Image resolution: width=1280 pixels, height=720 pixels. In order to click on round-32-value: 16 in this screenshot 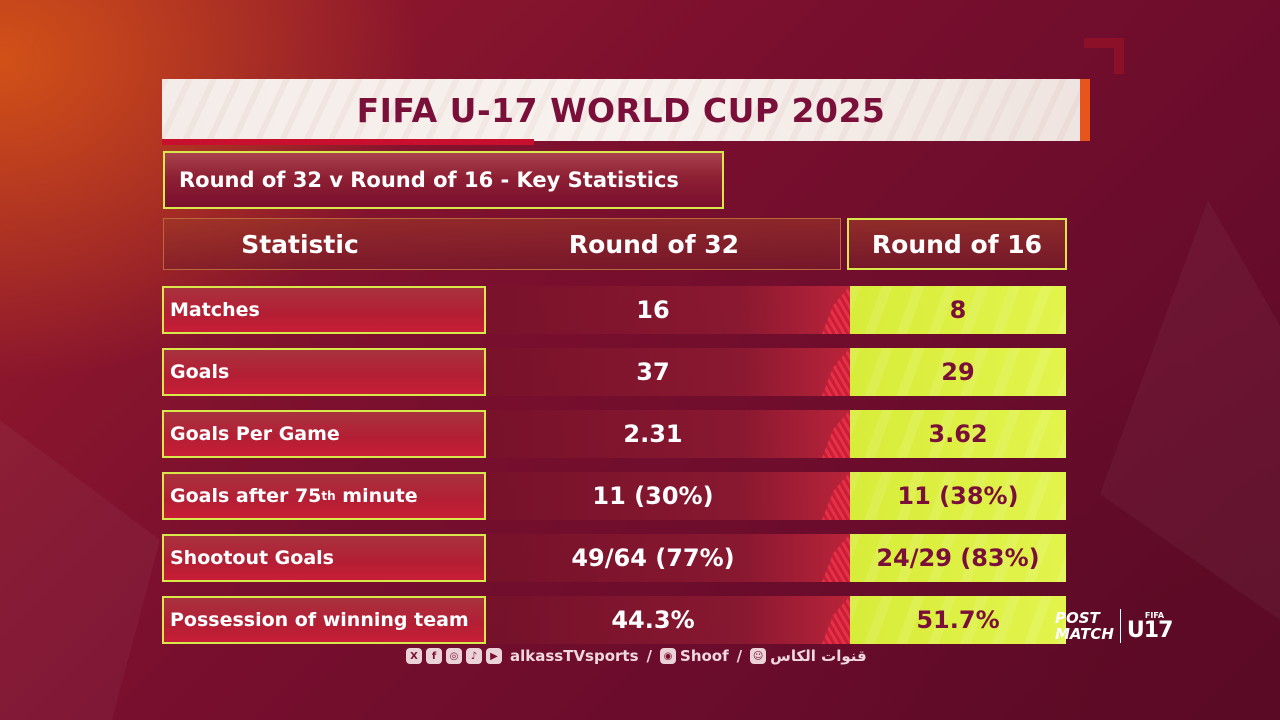, I will do `click(668, 310)`.